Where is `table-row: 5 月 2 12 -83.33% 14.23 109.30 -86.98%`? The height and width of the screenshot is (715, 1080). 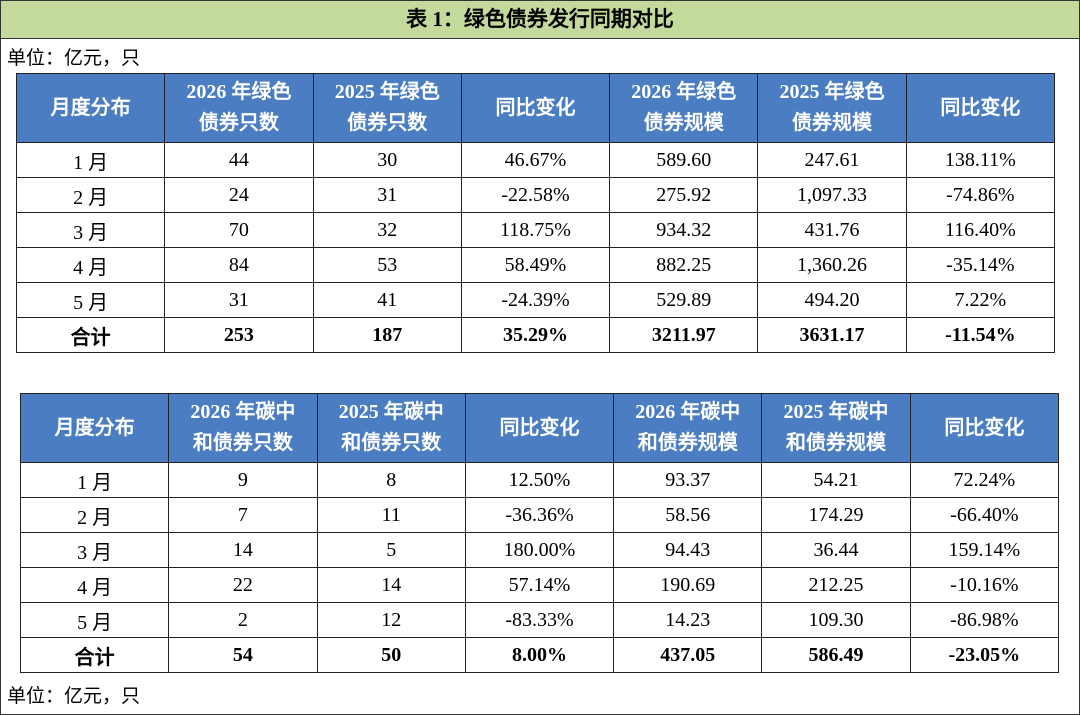 table-row: 5 月 2 12 -83.33% 14.23 109.30 -86.98% is located at coordinates (539, 620).